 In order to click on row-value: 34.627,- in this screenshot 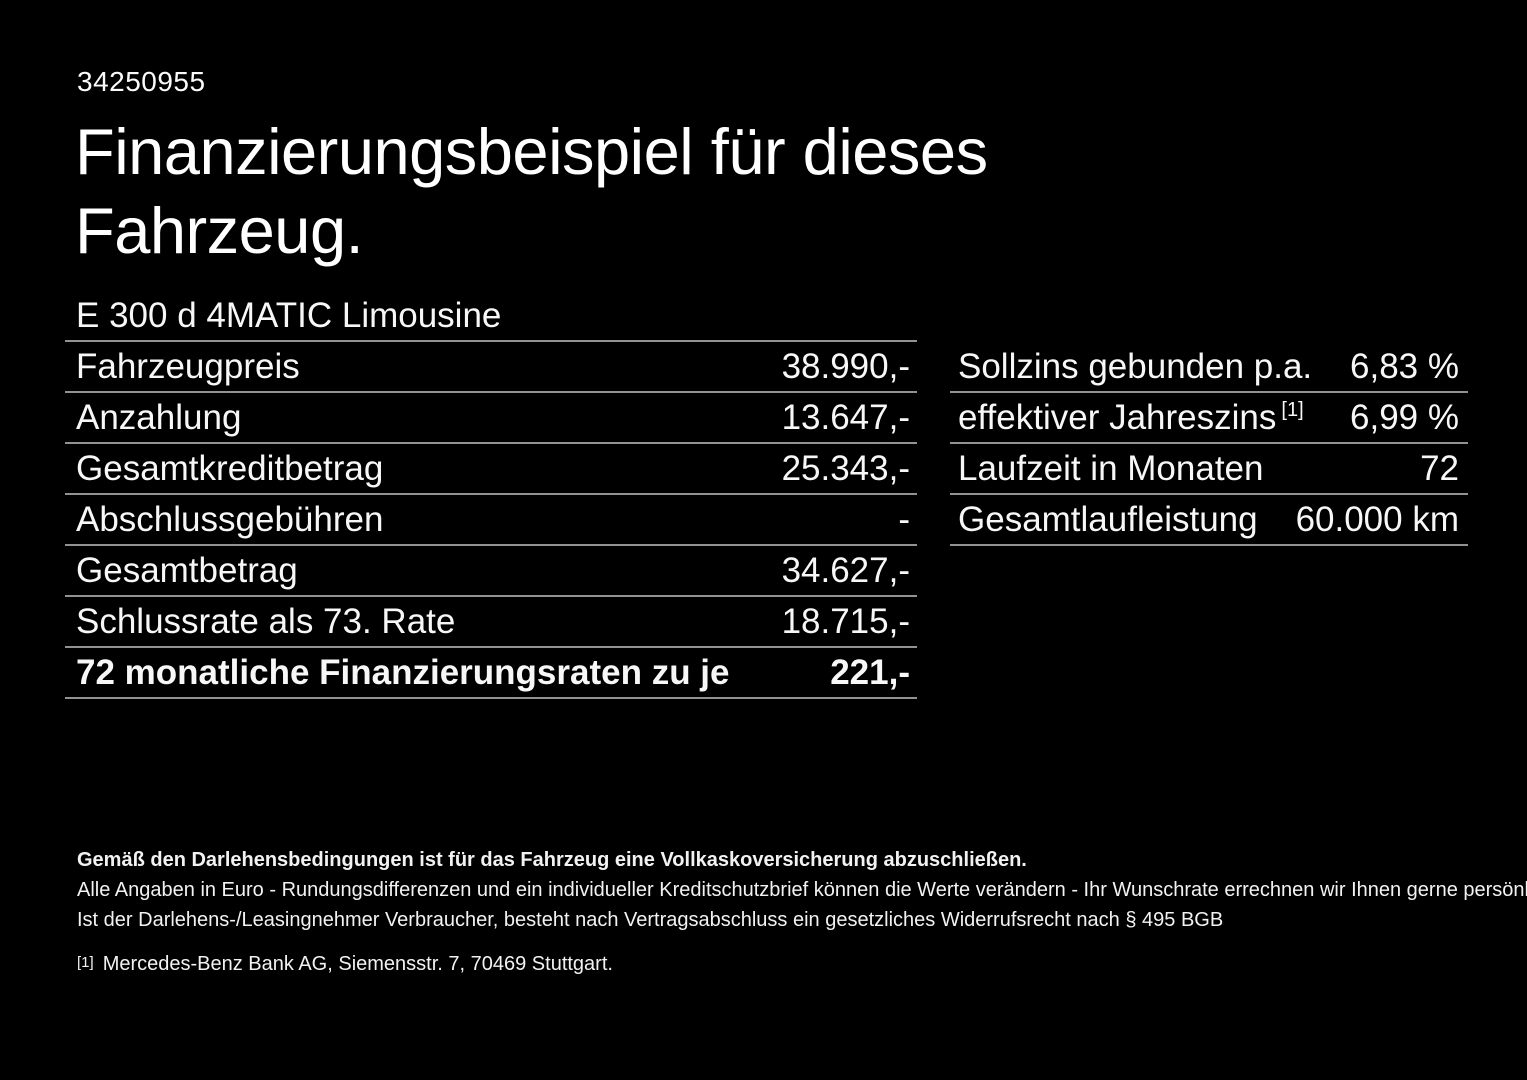, I will do `click(845, 570)`.